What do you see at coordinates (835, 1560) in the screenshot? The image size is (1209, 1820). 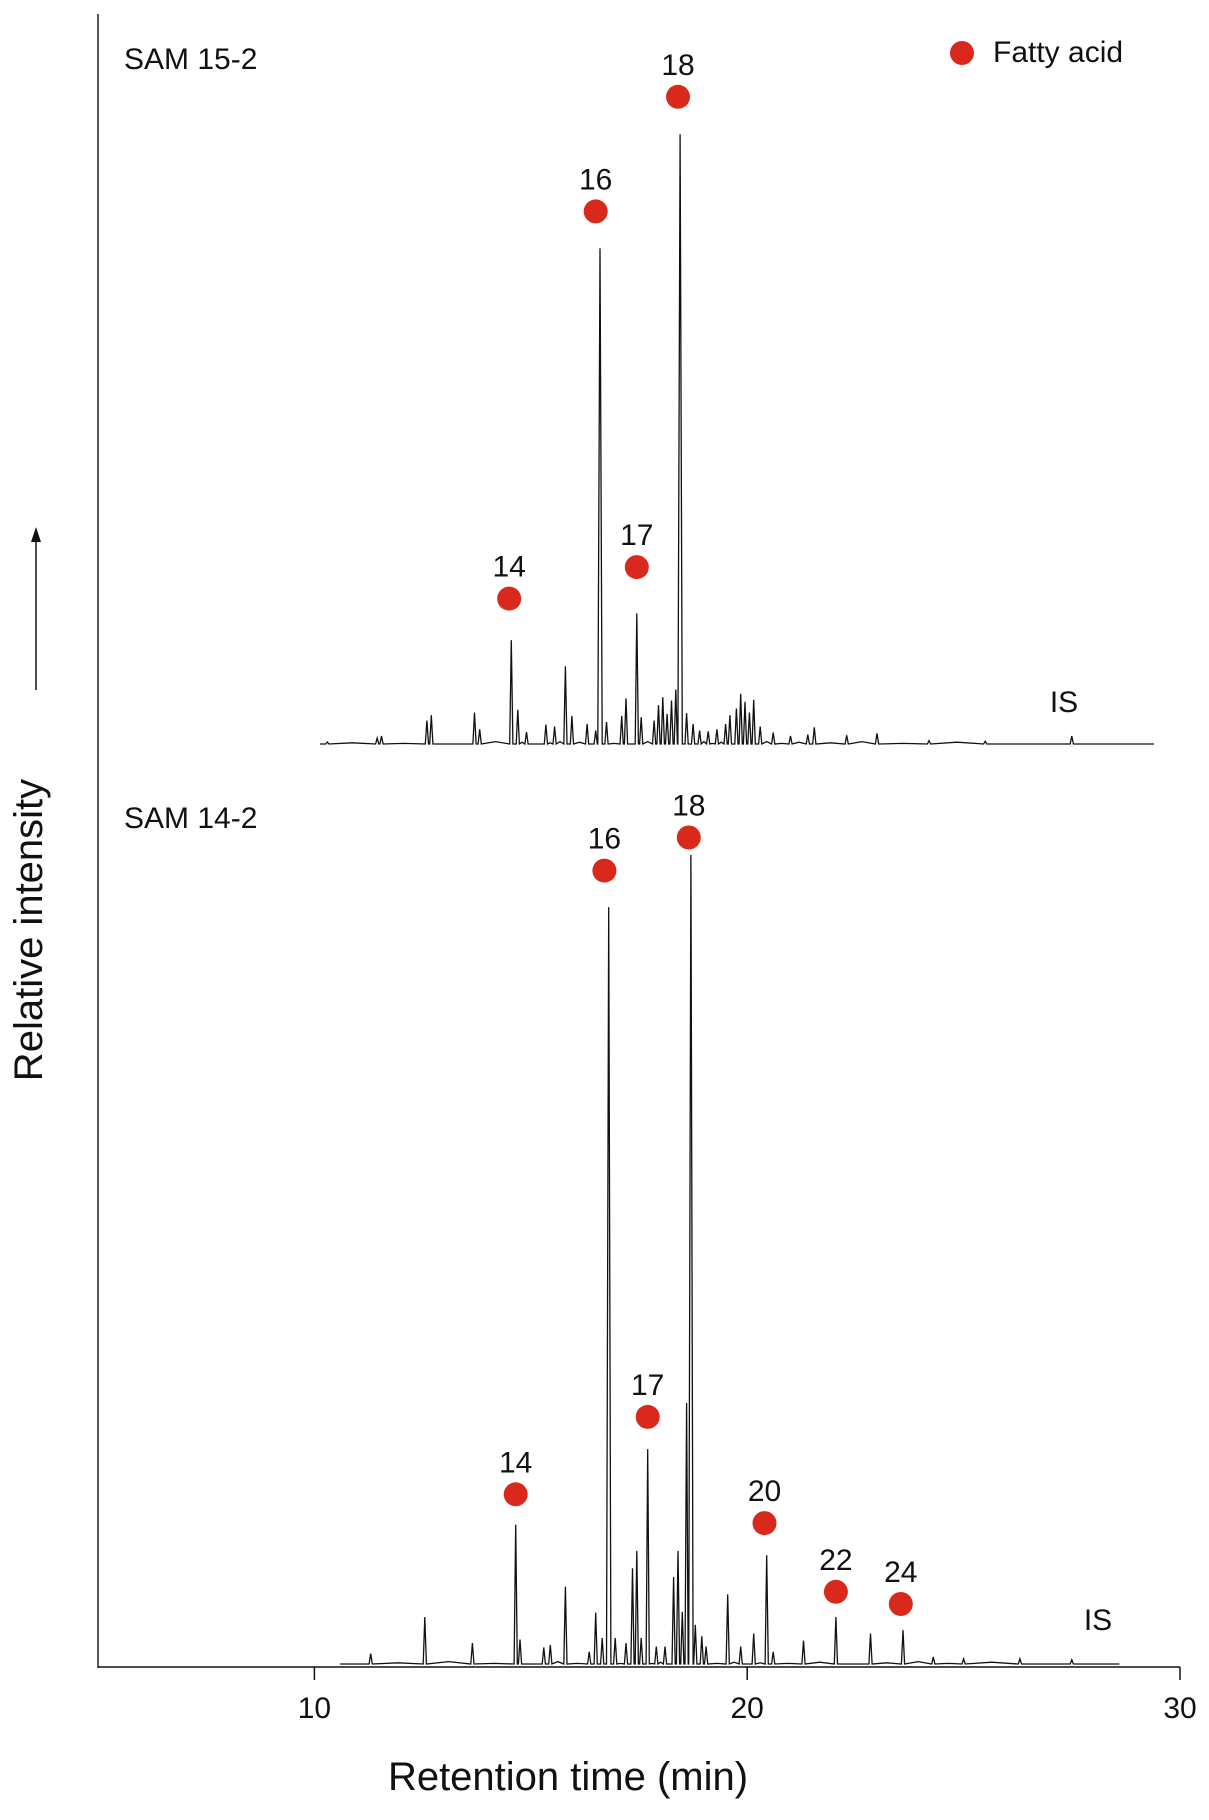 I see `fatty-acid-label-22: 22` at bounding box center [835, 1560].